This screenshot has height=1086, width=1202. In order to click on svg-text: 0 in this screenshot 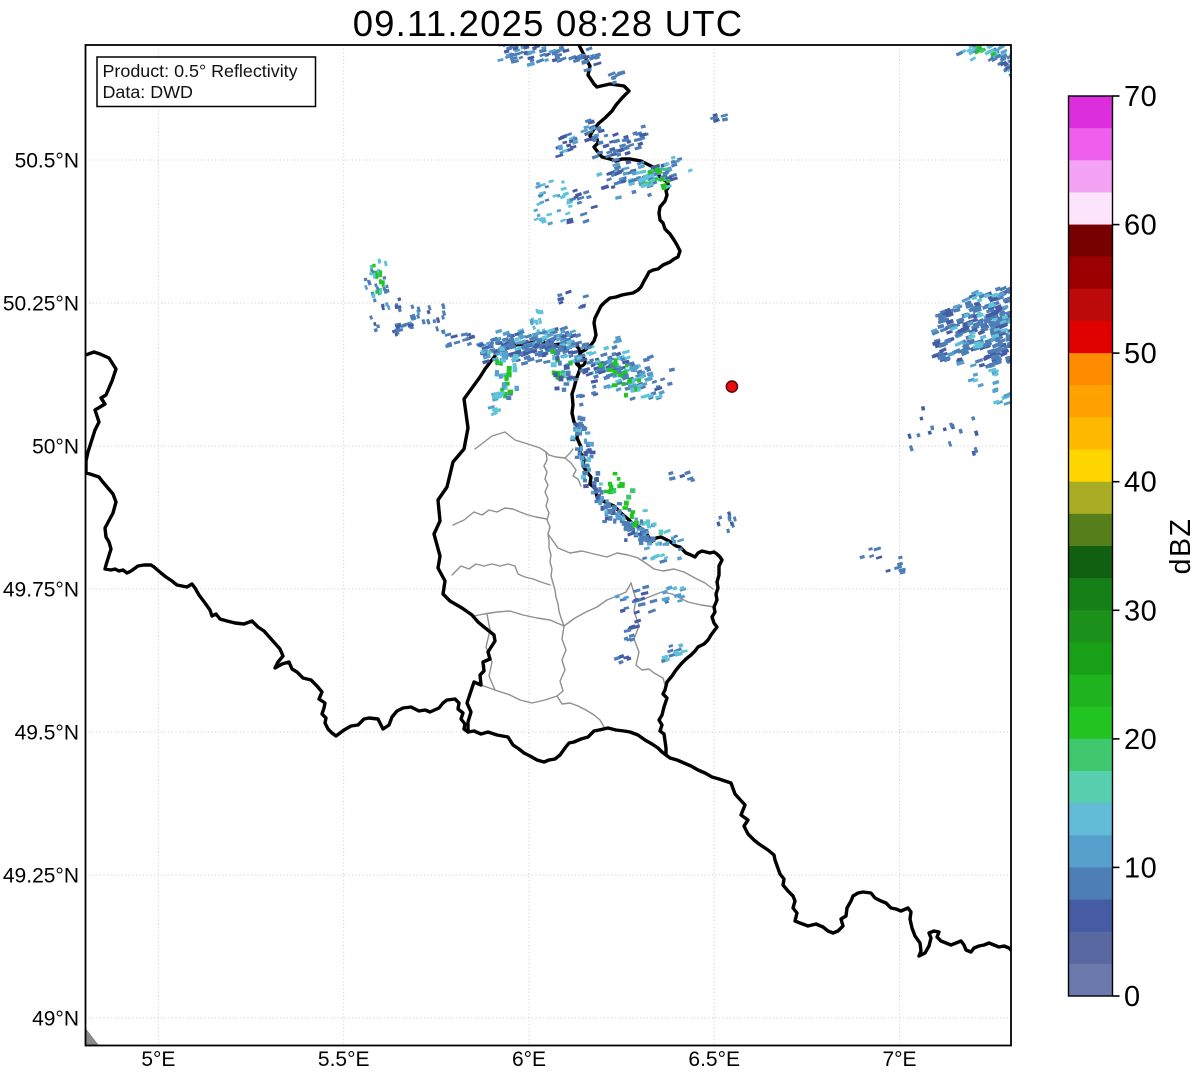, I will do `click(1132, 997)`.